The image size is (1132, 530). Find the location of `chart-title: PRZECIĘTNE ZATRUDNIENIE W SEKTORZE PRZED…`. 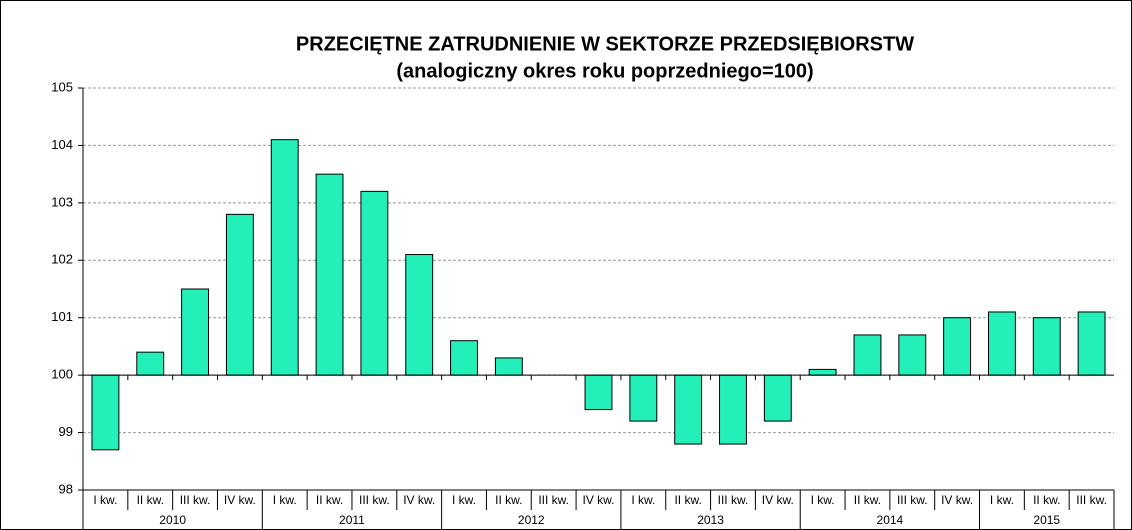

chart-title: PRZECIĘTNE ZATRUDNIENIE W SEKTORZE PRZED… is located at coordinates (605, 44).